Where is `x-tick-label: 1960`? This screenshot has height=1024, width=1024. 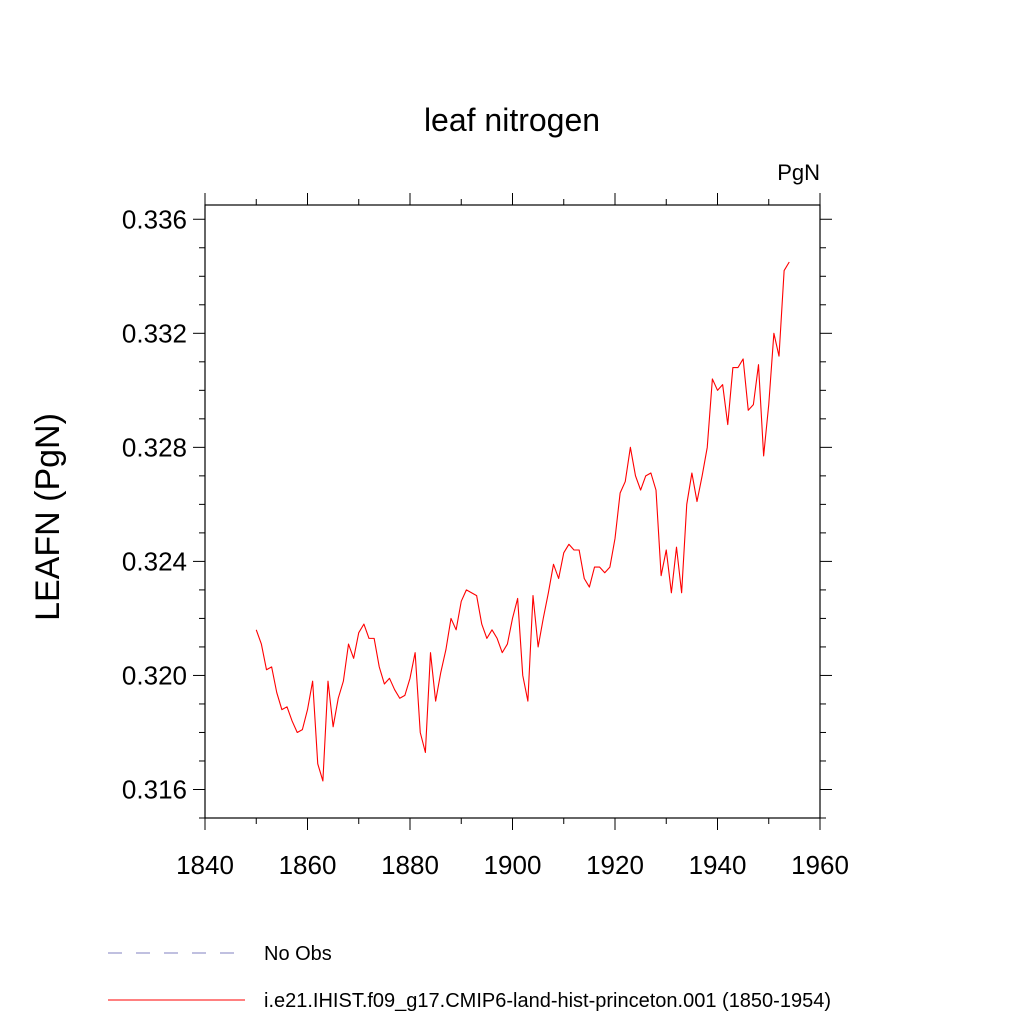 x-tick-label: 1960 is located at coordinates (820, 865).